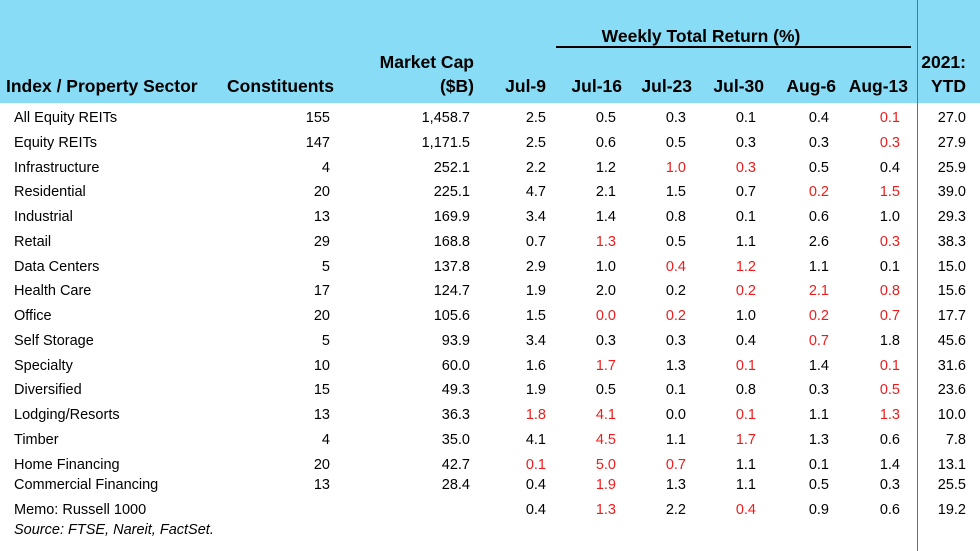 The image size is (980, 551). Describe the element at coordinates (605, 465) in the screenshot. I see `row-weekly-return: 5.0` at that location.